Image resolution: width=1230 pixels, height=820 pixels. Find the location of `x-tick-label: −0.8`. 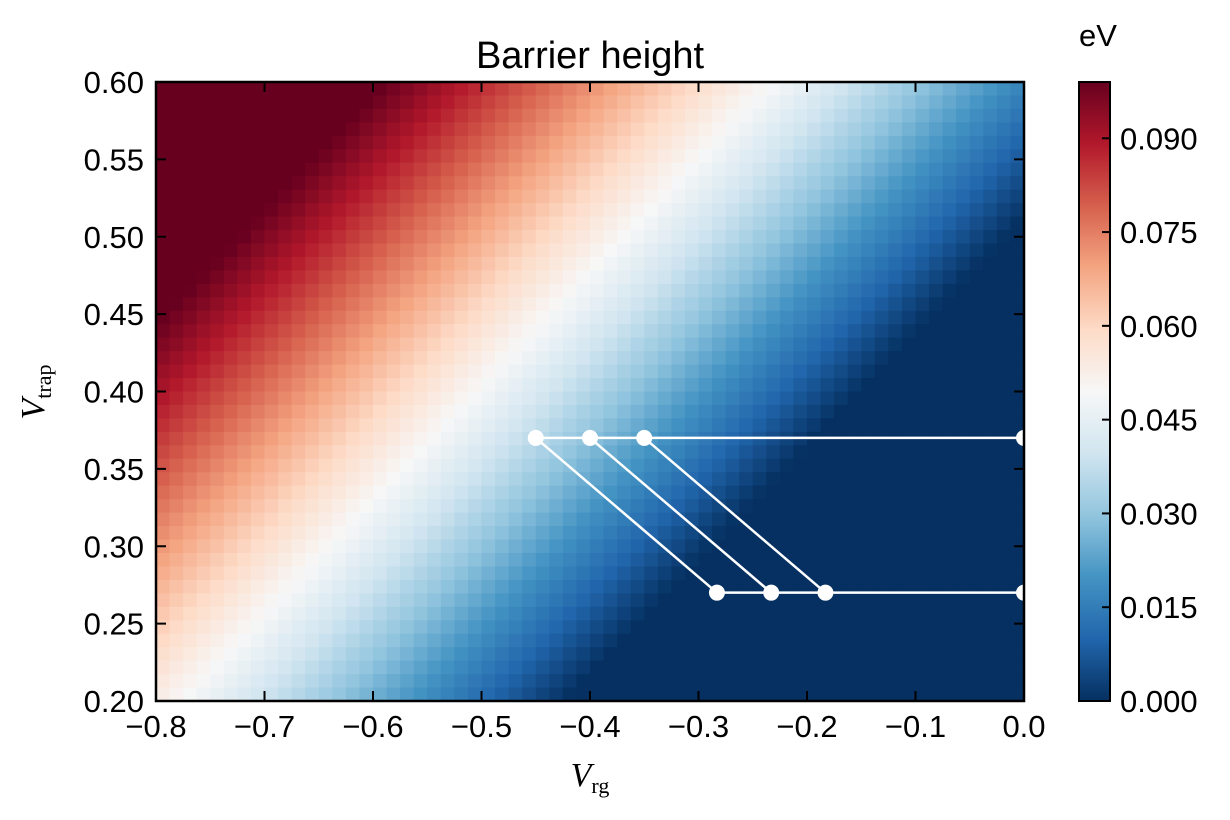

x-tick-label: −0.8 is located at coordinates (155, 726).